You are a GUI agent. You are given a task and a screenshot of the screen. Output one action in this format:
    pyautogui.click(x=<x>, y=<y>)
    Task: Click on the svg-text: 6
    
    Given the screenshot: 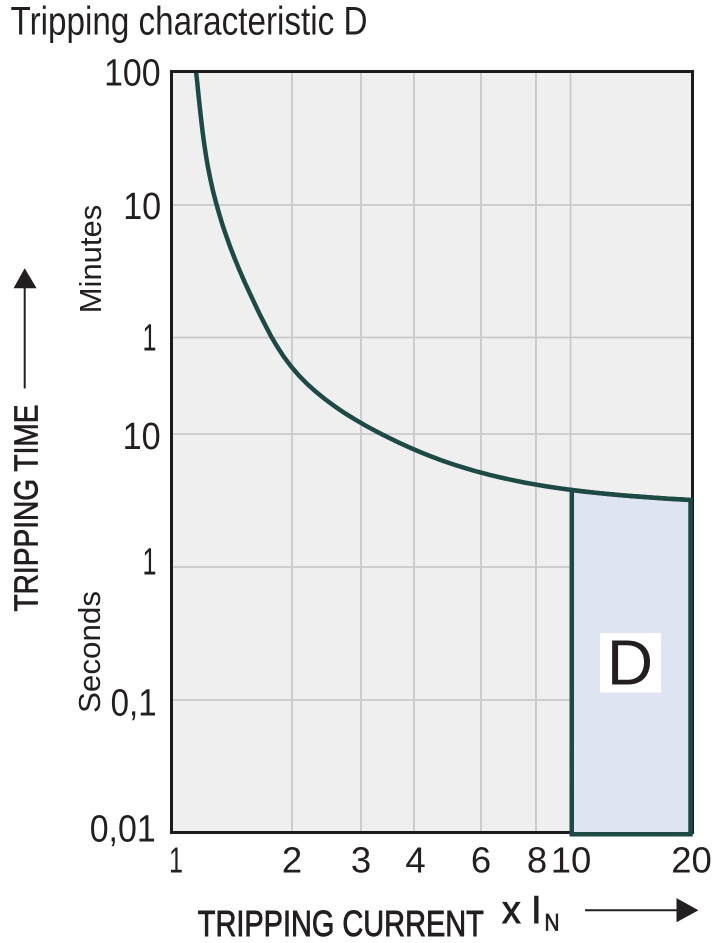 What is the action you would take?
    pyautogui.click(x=481, y=859)
    